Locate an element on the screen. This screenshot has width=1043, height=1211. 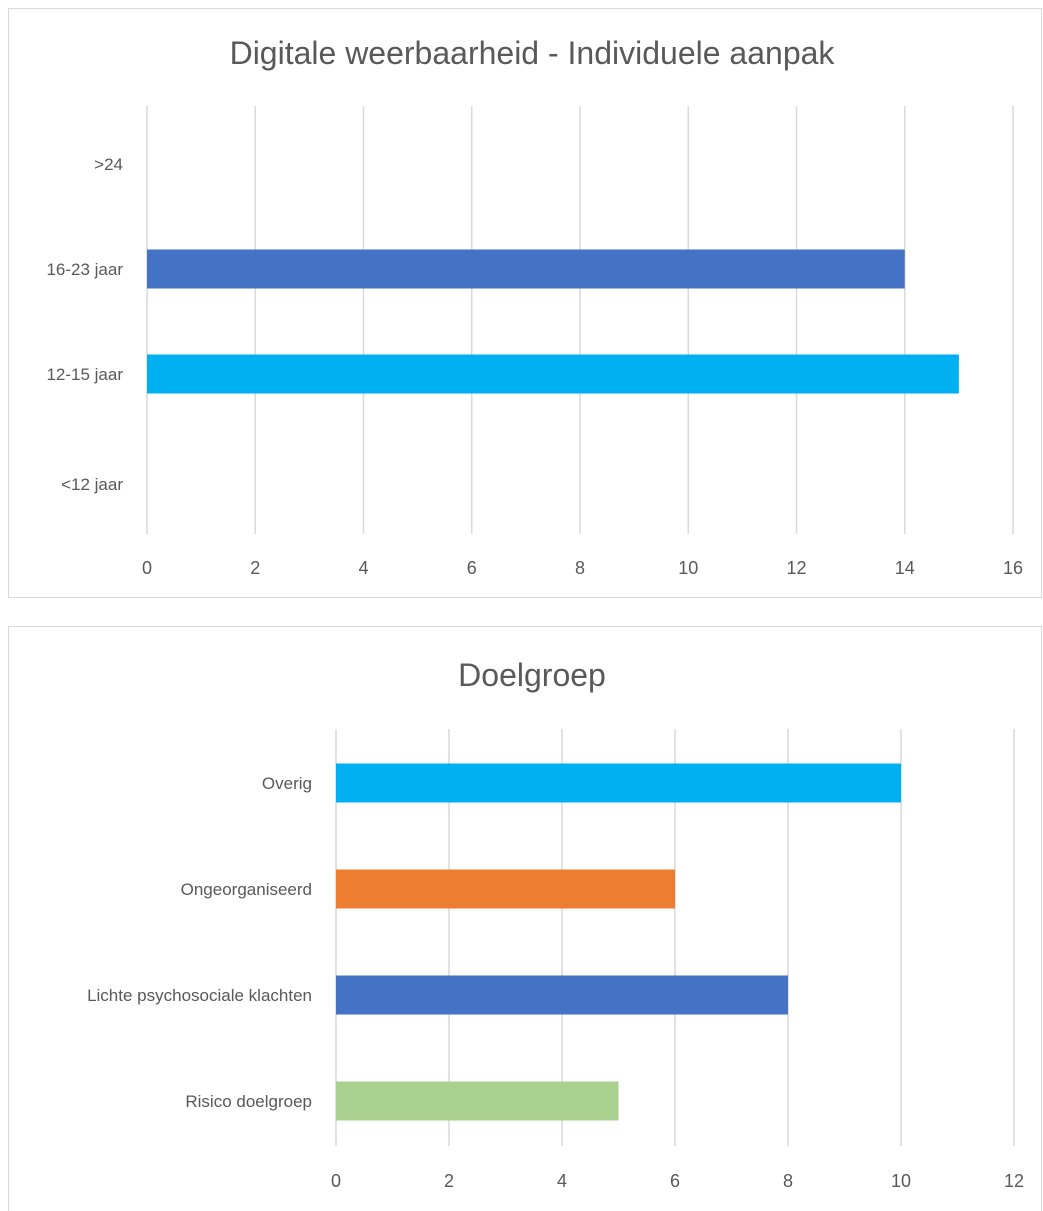
chart1-tick-label: 8 is located at coordinates (580, 568).